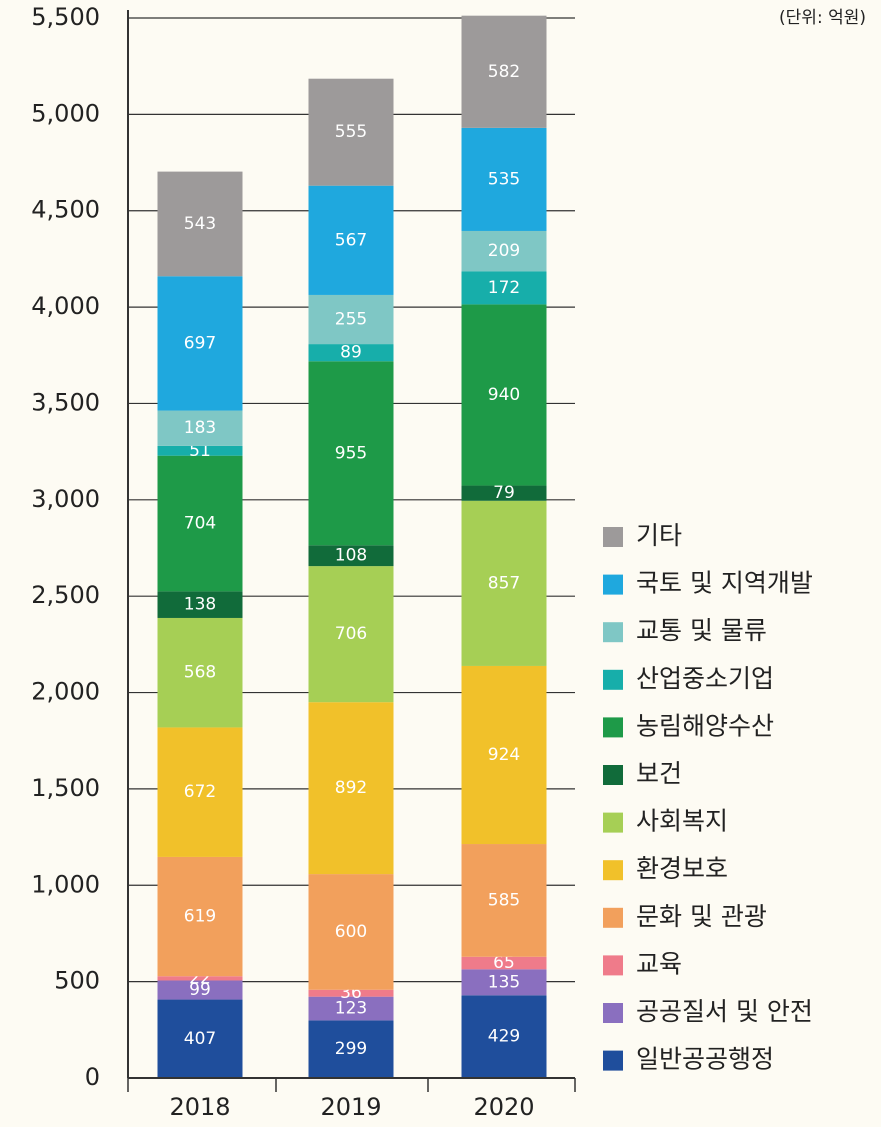  What do you see at coordinates (504, 395) in the screenshot?
I see `value-label: 940` at bounding box center [504, 395].